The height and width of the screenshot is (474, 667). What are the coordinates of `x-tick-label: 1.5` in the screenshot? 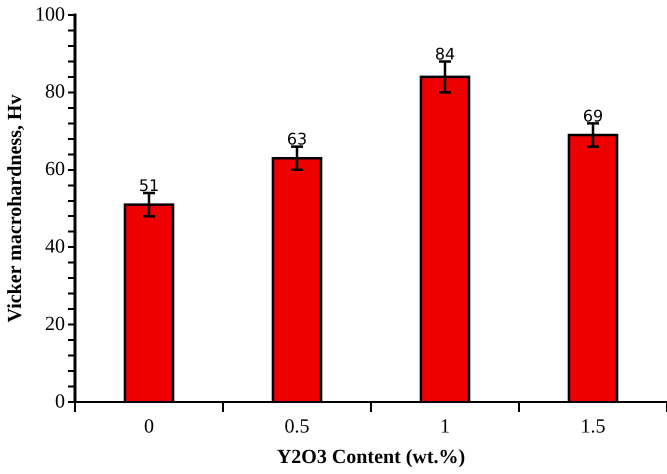 It's located at (593, 426).